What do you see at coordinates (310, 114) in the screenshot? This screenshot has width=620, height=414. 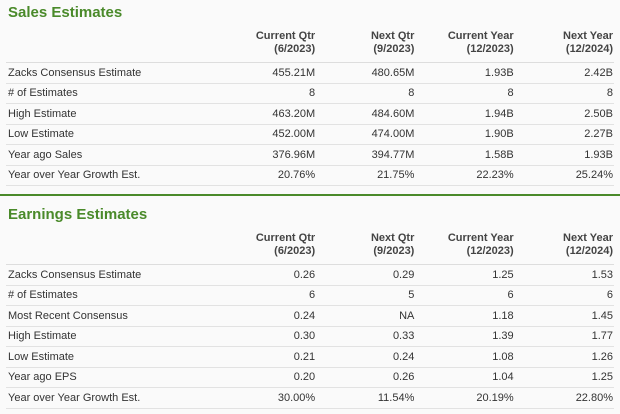 I see `table-row: High Estimate 463.20M 484.60M 1.94B 2.50B` at bounding box center [310, 114].